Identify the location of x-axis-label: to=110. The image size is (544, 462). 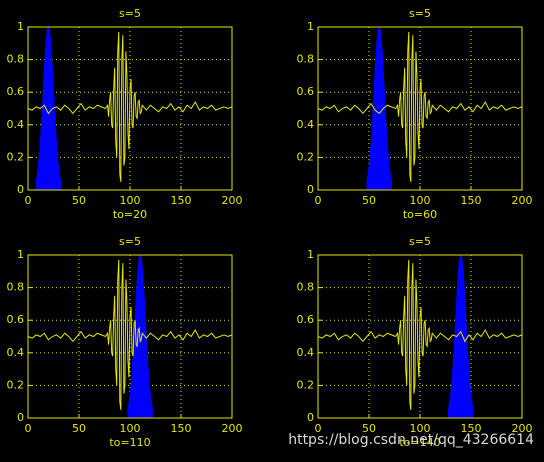
(129, 442).